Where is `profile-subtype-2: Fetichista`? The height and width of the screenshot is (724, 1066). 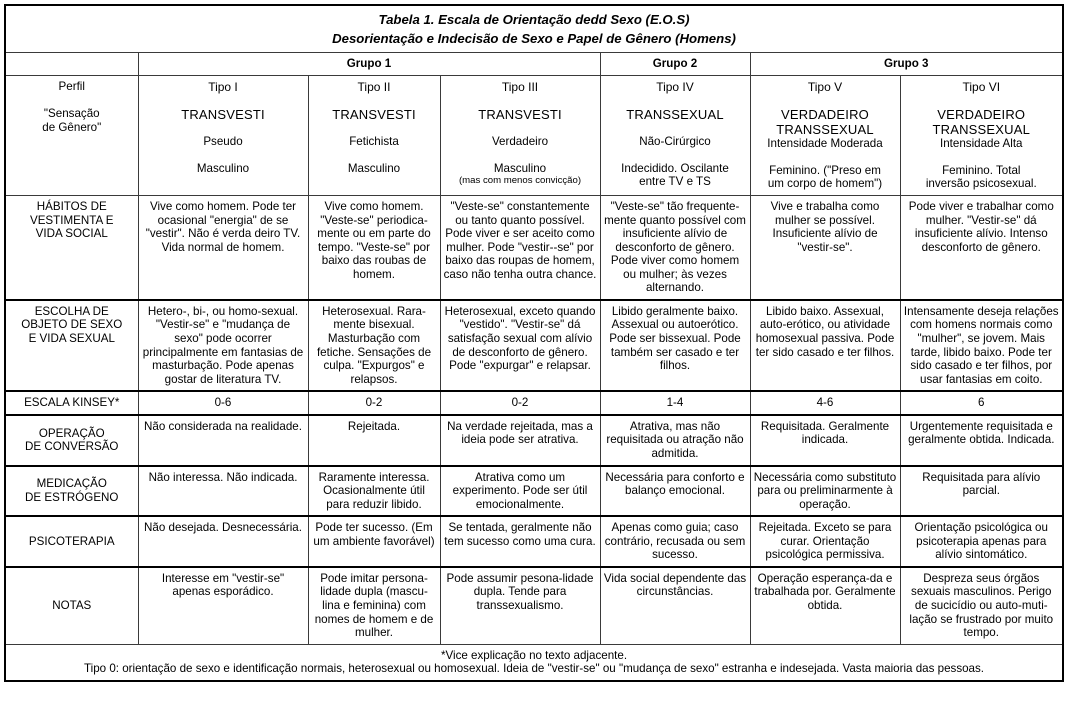 profile-subtype-2: Fetichista is located at coordinates (374, 142).